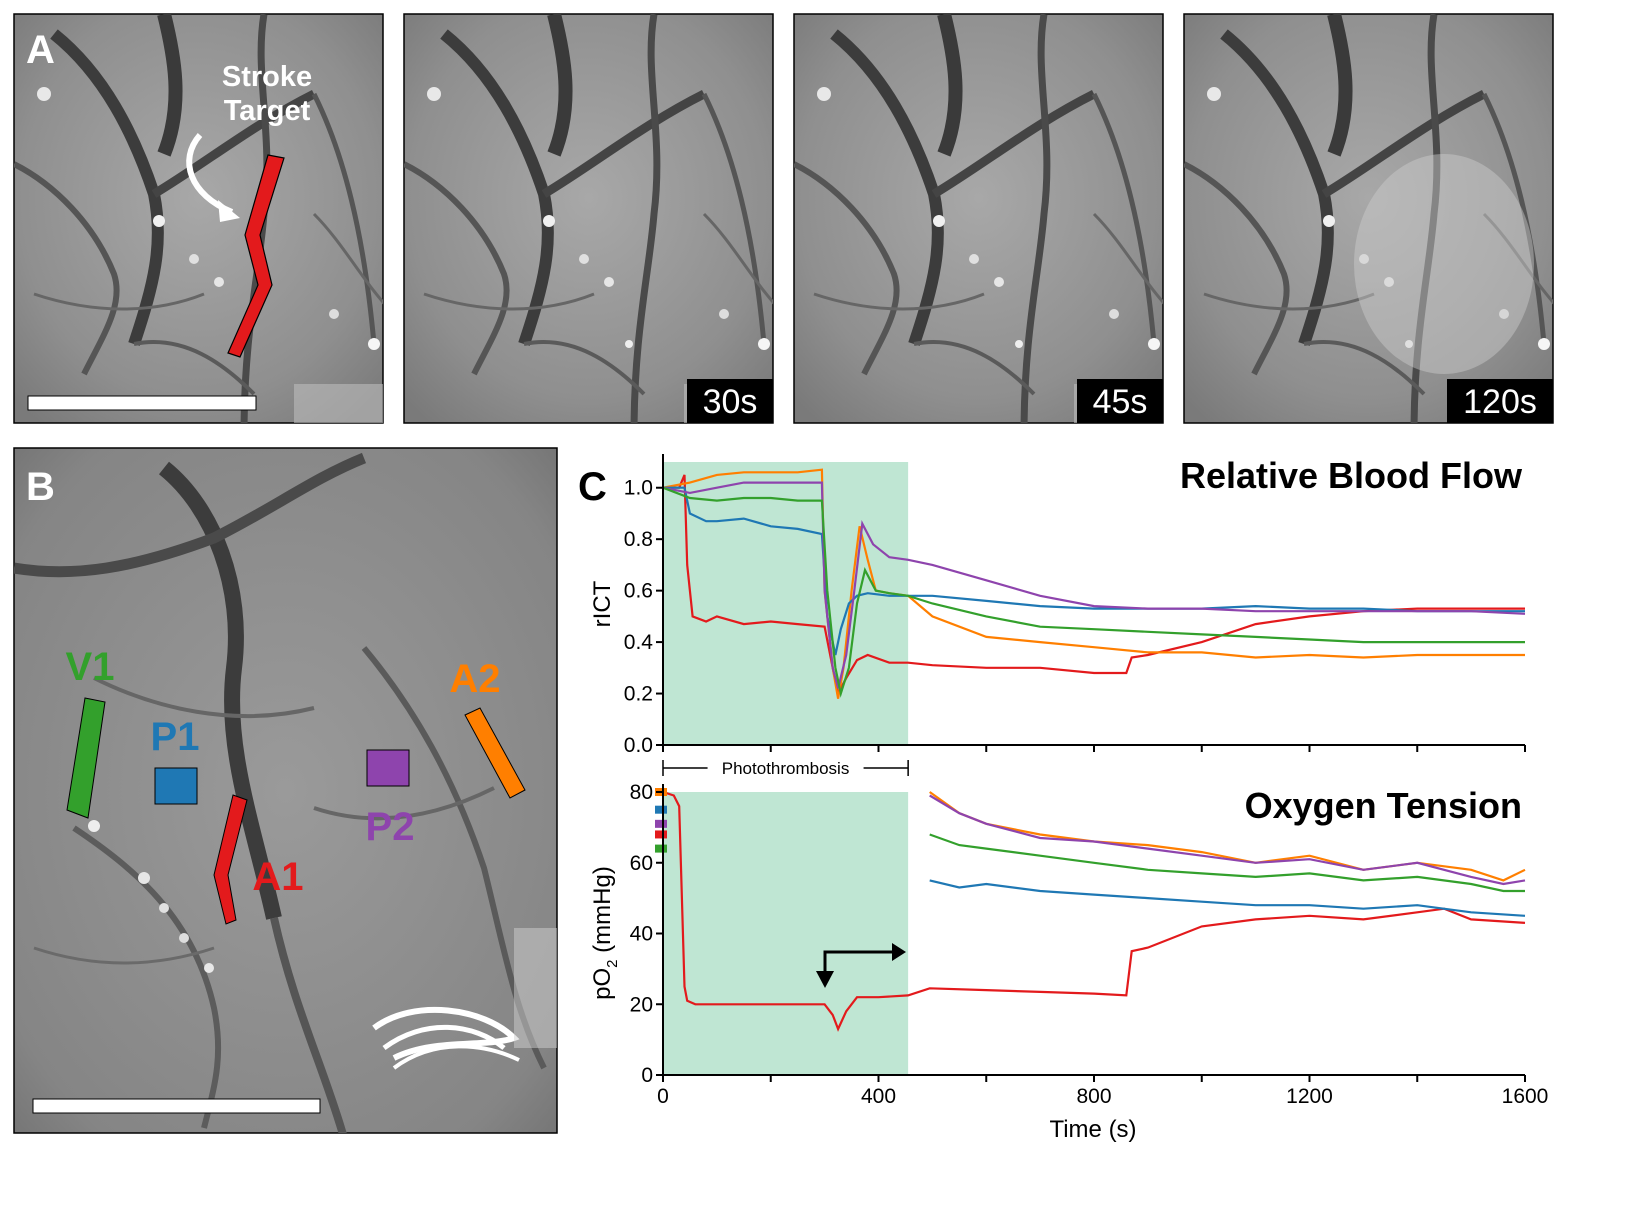 The height and width of the screenshot is (1209, 1650). I want to click on x-tick-label: 400, so click(878, 1096).